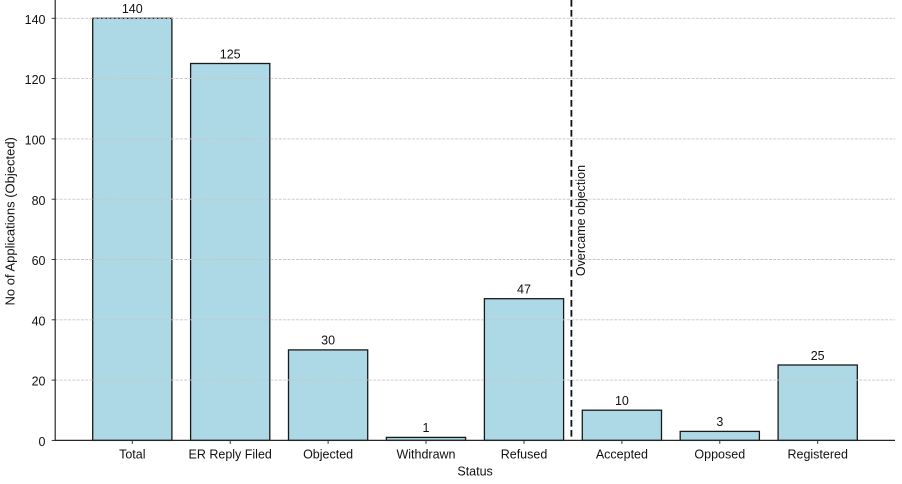  I want to click on svg-text: Overcame objection, so click(581, 220).